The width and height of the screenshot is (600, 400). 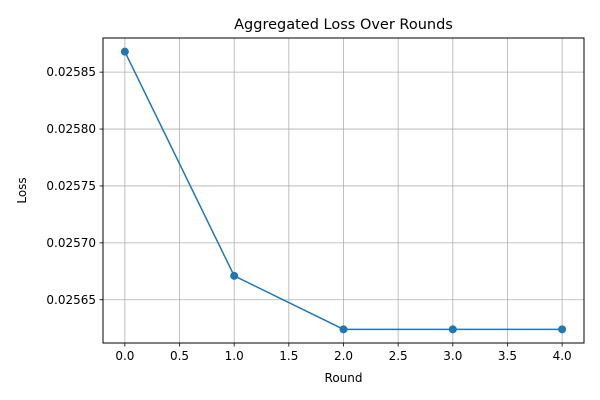 I want to click on x-tick-label: 0.5, so click(x=179, y=356).